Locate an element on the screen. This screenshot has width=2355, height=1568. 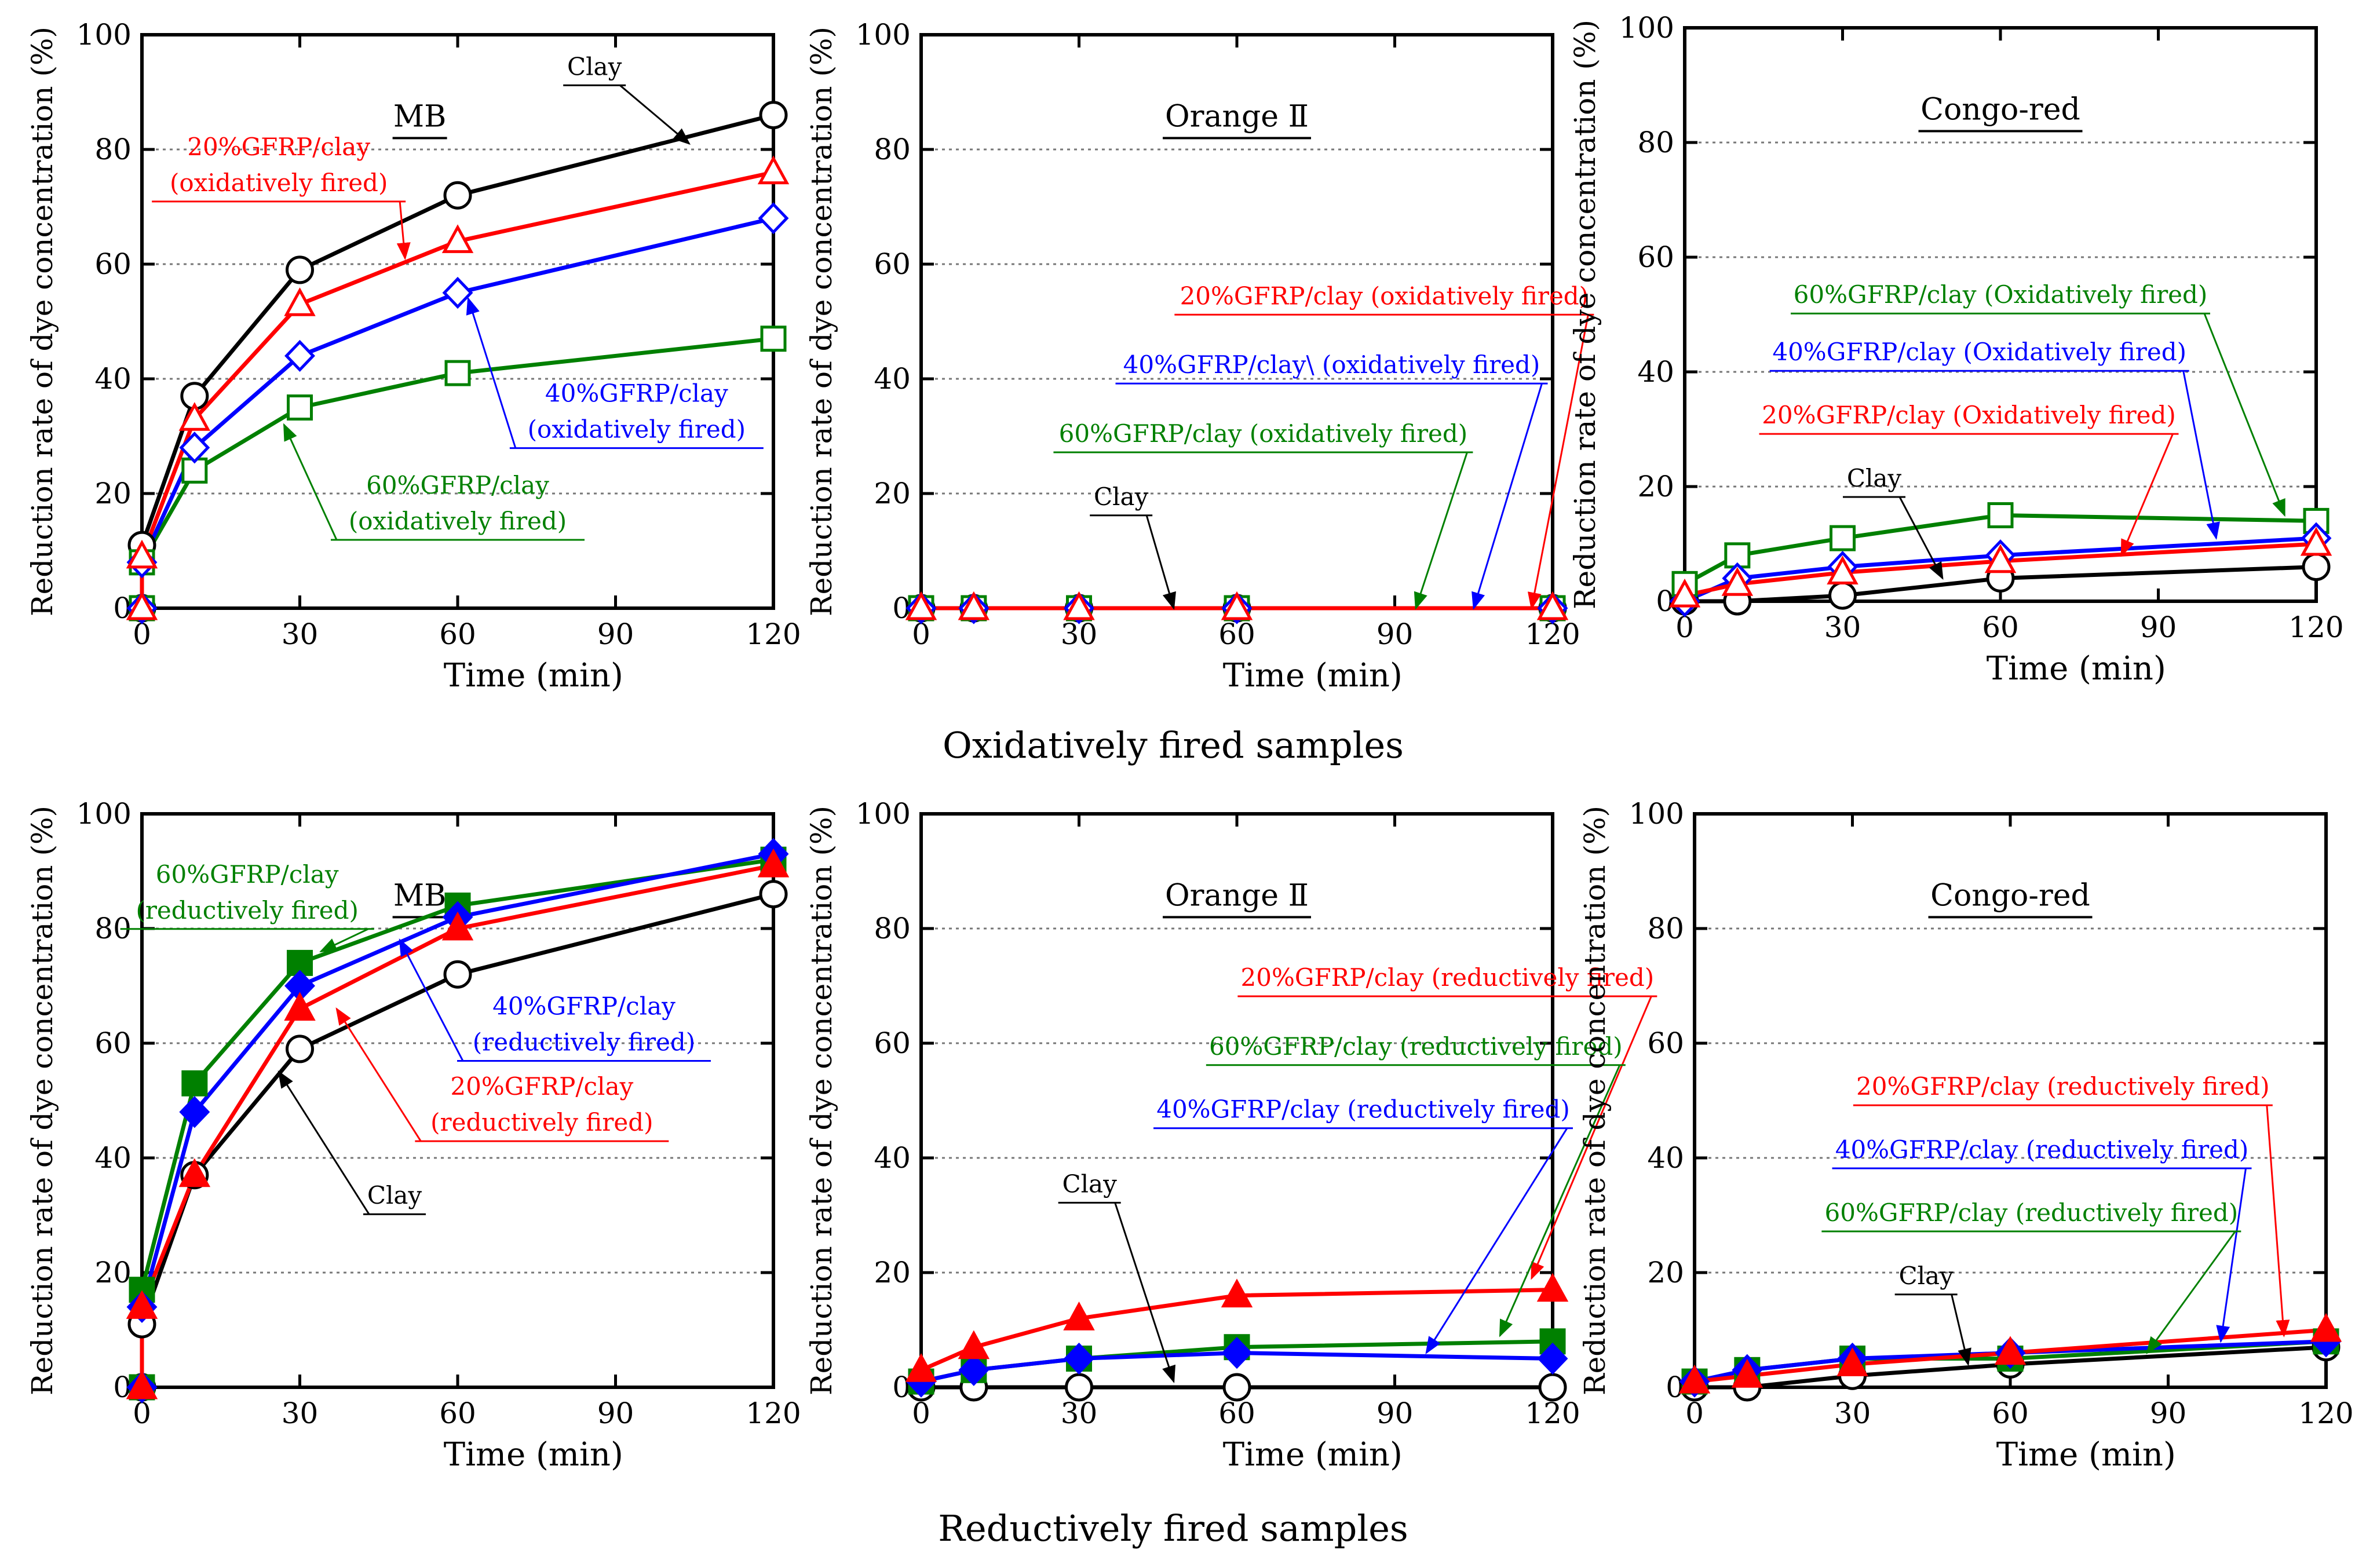
annotation-label-g60: 60%GFRP/clay (Oxidatively fired) is located at coordinates (2001, 294).